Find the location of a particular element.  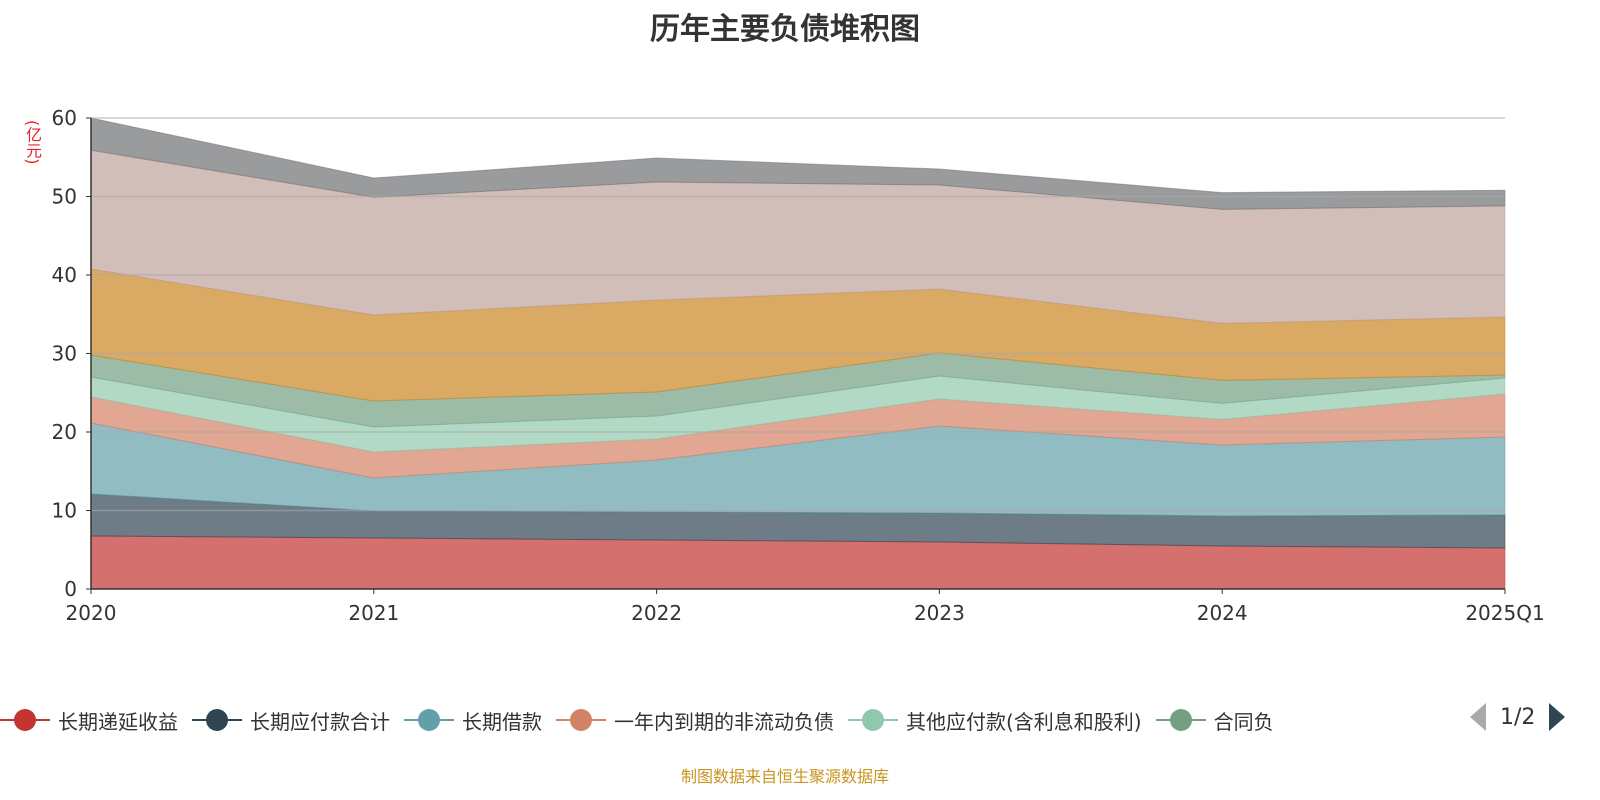

y-tick-label: 20 is located at coordinates (64, 432).